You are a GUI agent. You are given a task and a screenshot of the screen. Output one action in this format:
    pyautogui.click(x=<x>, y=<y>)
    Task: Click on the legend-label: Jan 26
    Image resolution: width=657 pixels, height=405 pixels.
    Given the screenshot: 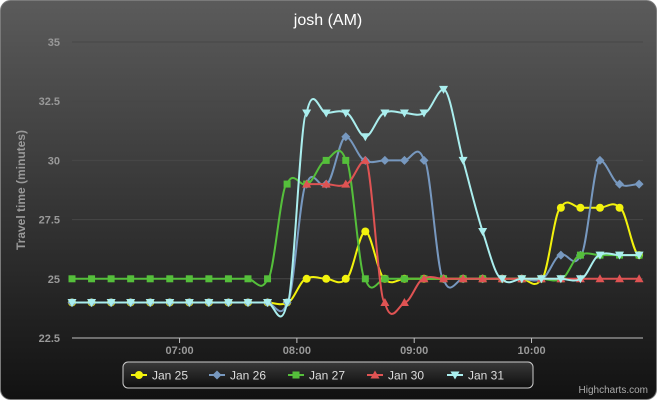 What is the action you would take?
    pyautogui.click(x=248, y=376)
    